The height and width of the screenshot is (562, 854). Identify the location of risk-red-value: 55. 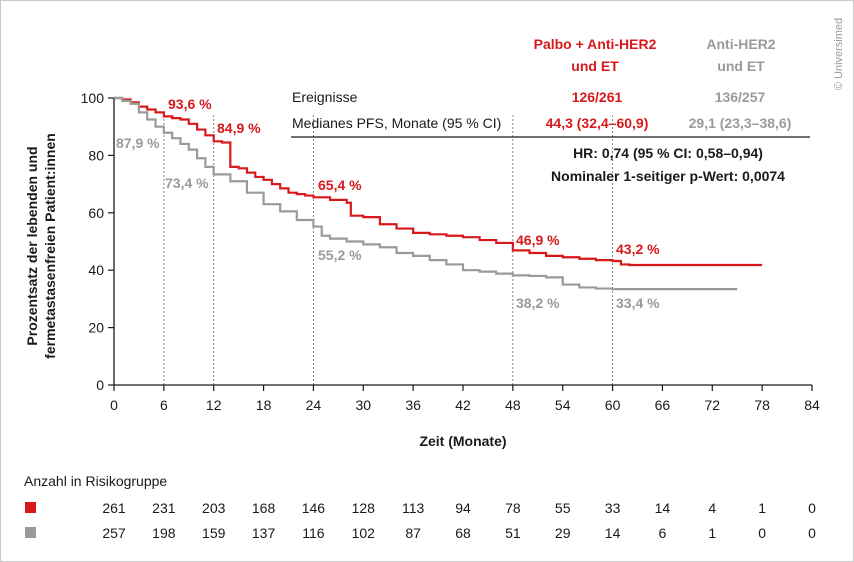
(563, 508).